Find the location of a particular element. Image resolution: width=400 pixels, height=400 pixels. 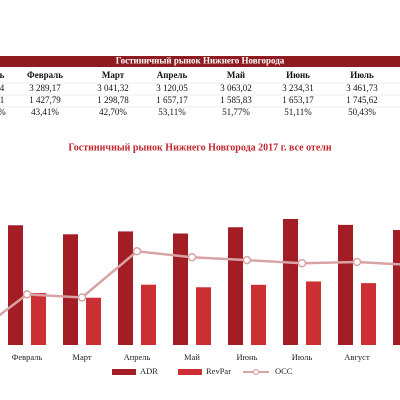

cell: 1 427,79 is located at coordinates (45, 100).